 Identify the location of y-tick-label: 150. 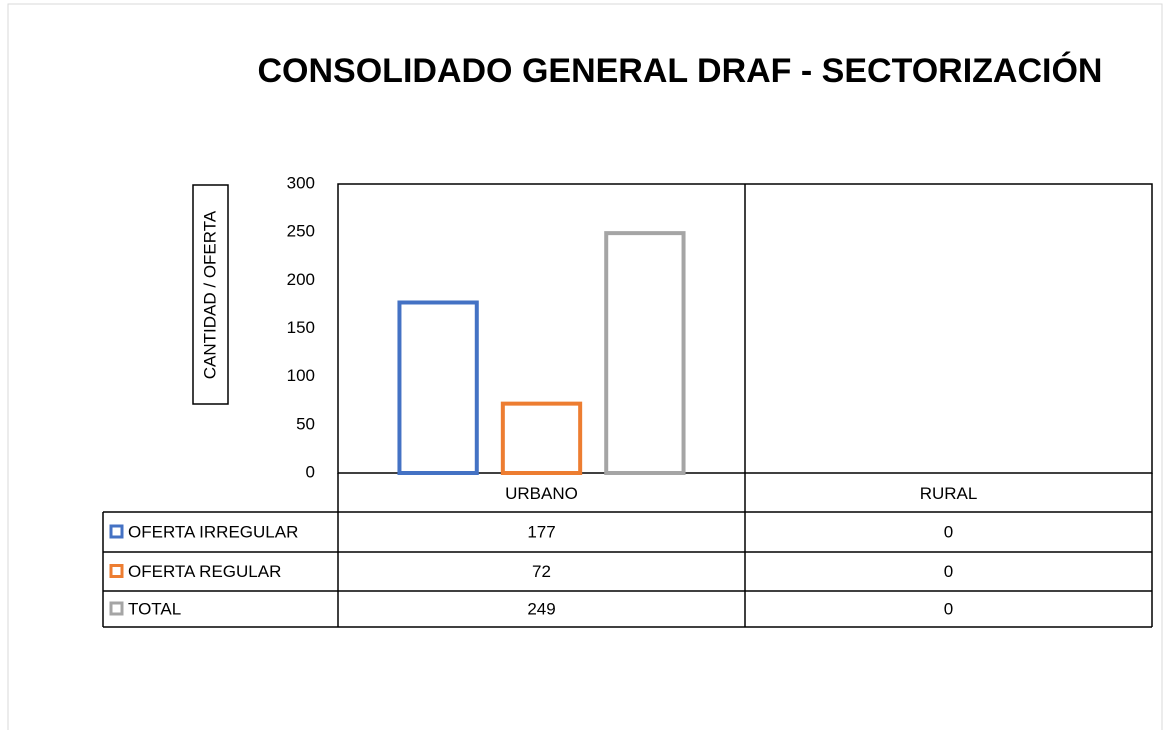
(301, 327).